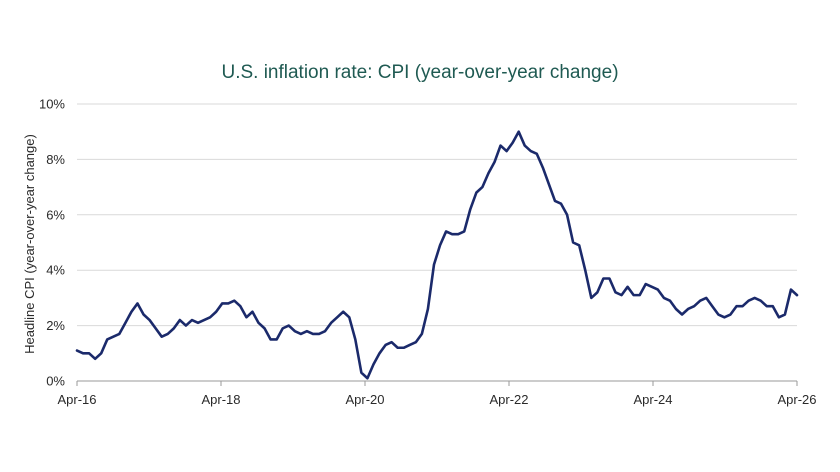  Describe the element at coordinates (652, 399) in the screenshot. I see `x-tick-label: Apr-24` at that location.